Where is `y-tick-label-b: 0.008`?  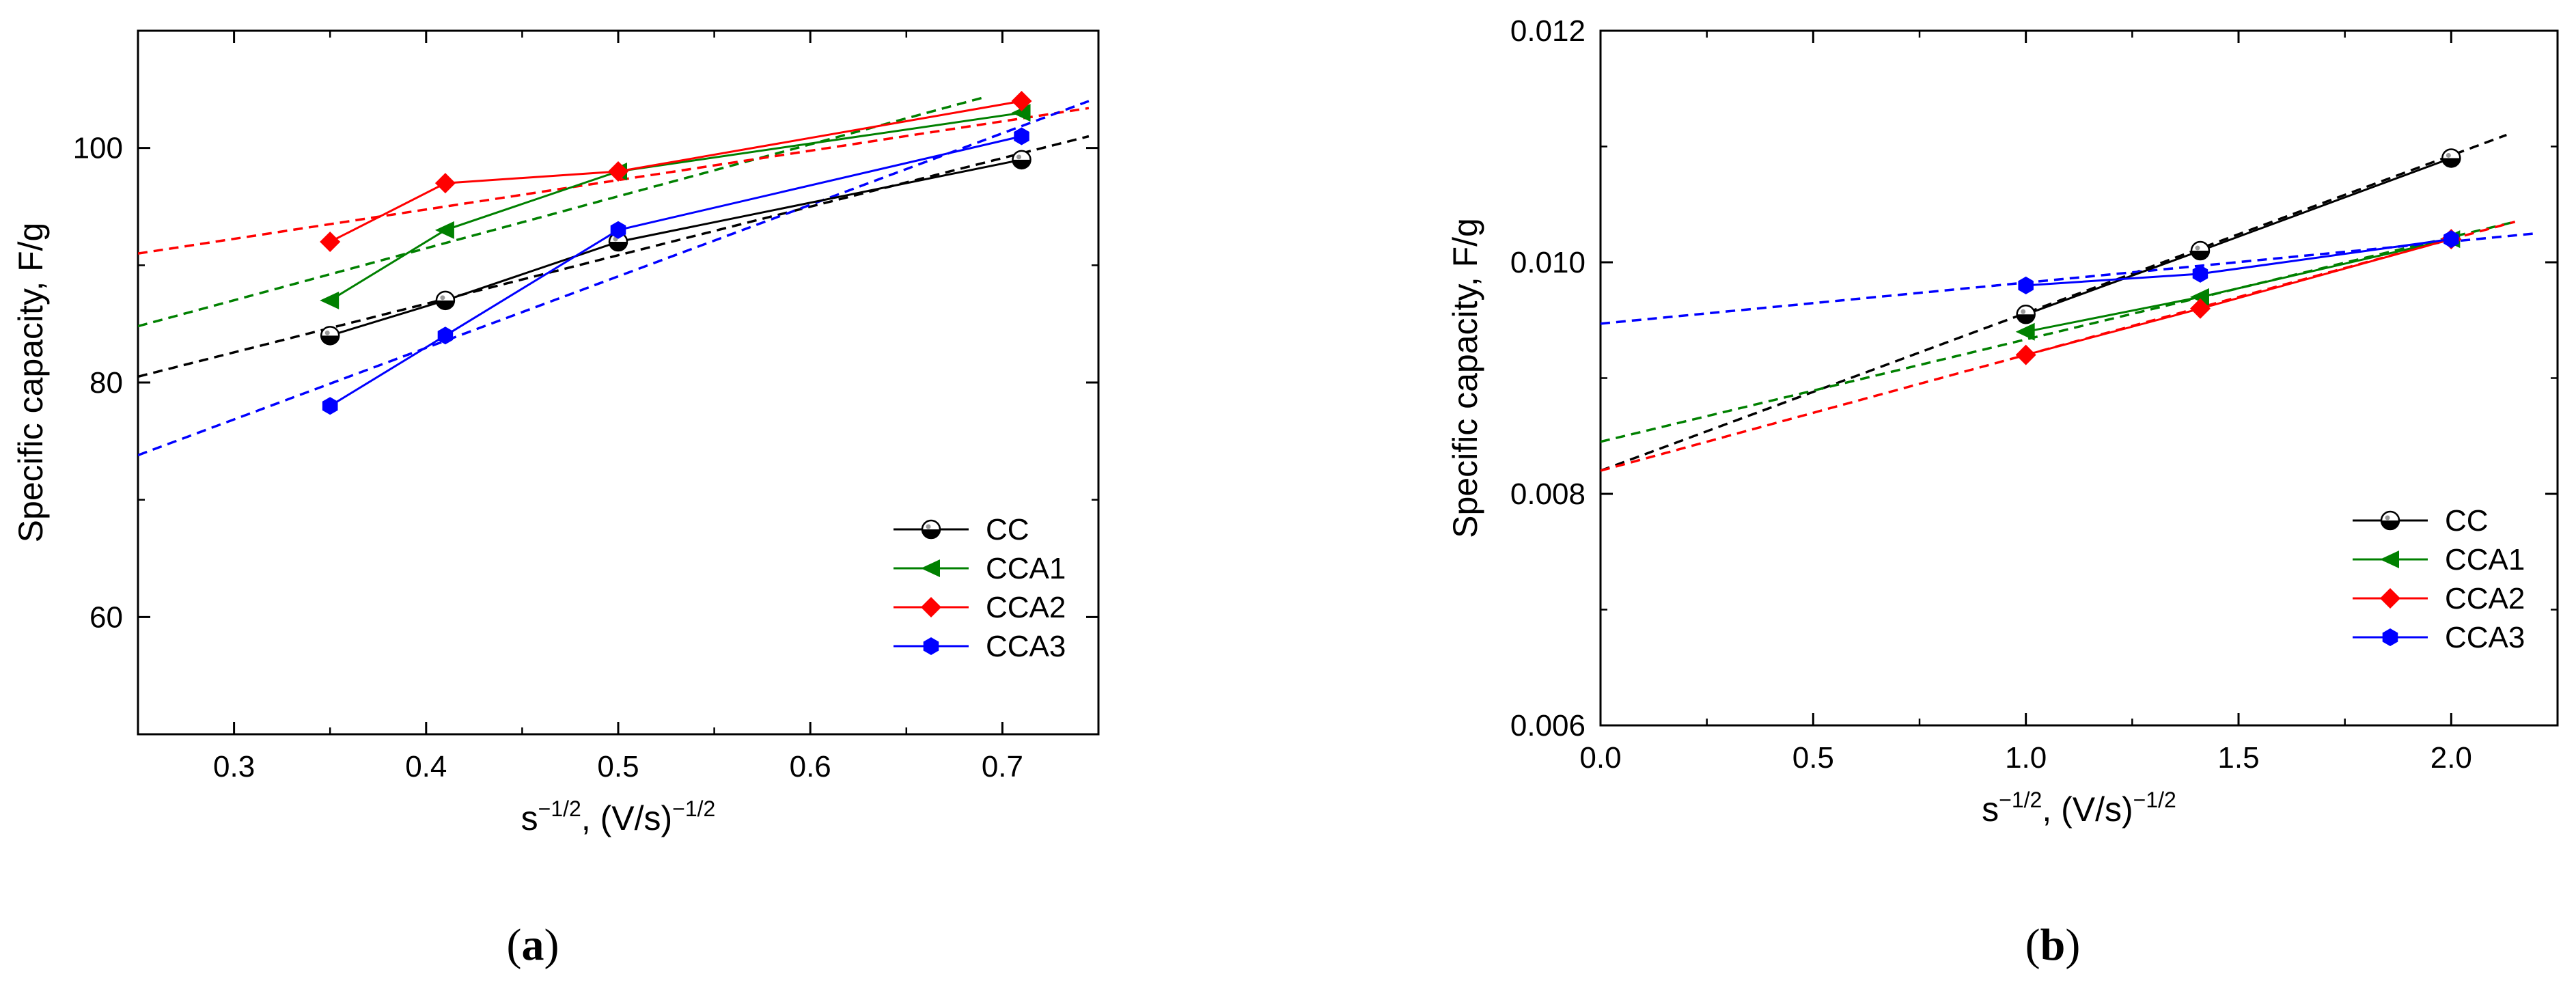 y-tick-label-b: 0.008 is located at coordinates (1548, 494).